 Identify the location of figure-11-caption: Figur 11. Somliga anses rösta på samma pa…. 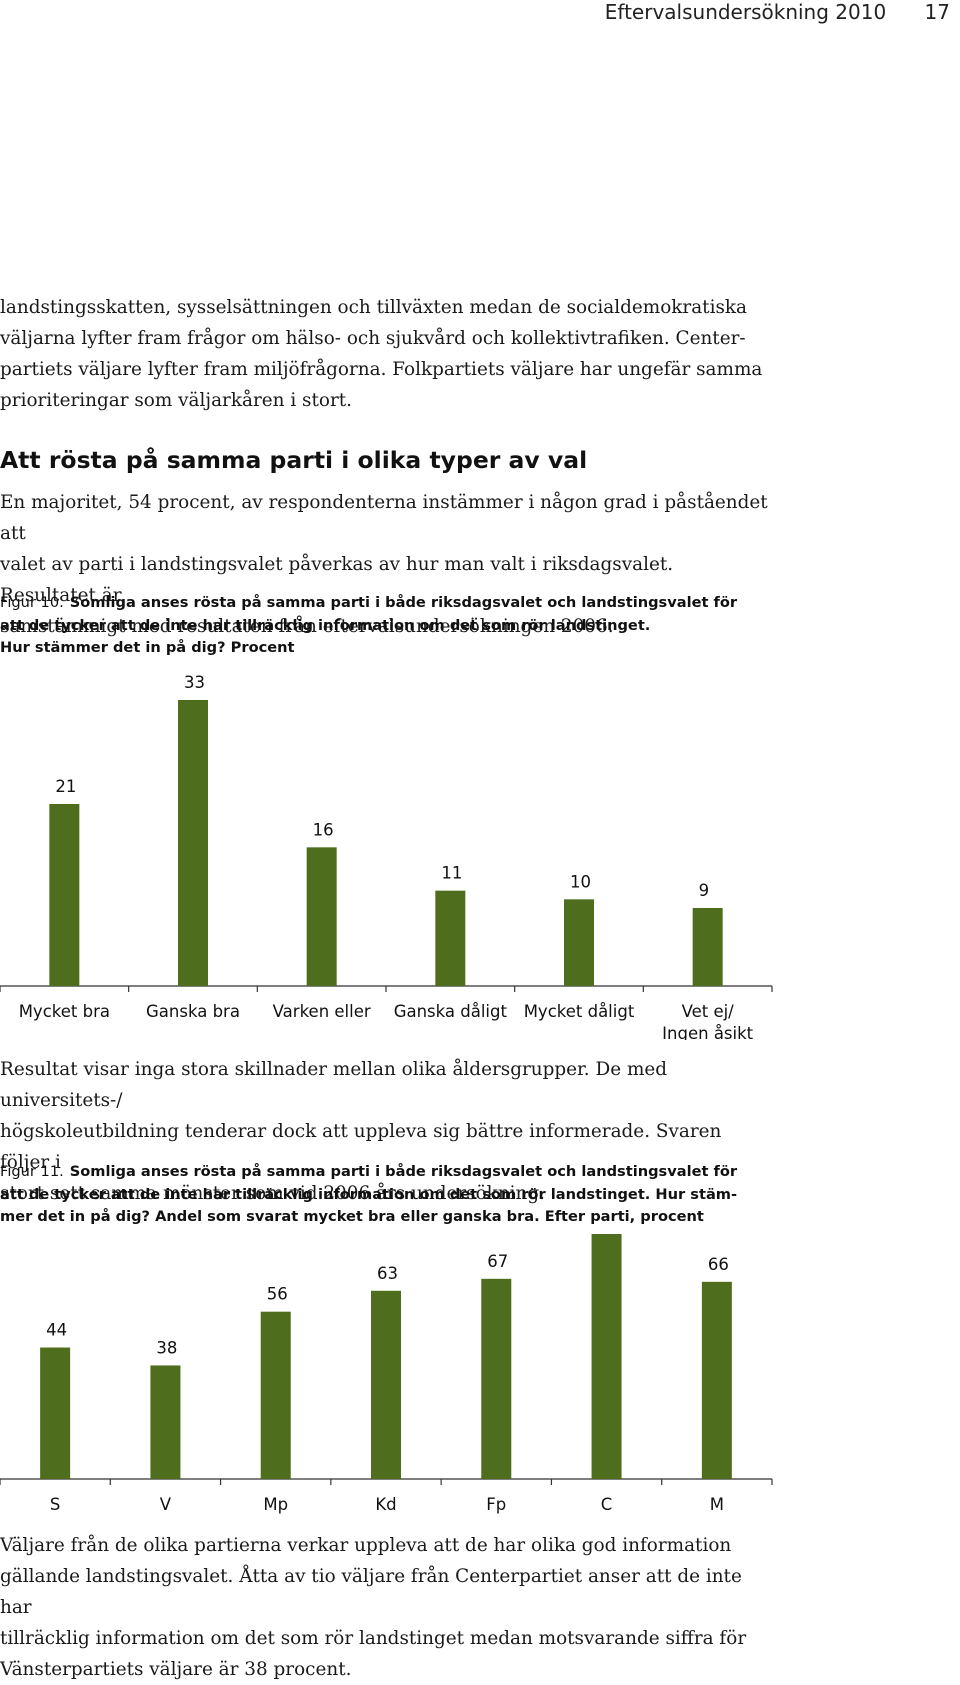
(385, 1195).